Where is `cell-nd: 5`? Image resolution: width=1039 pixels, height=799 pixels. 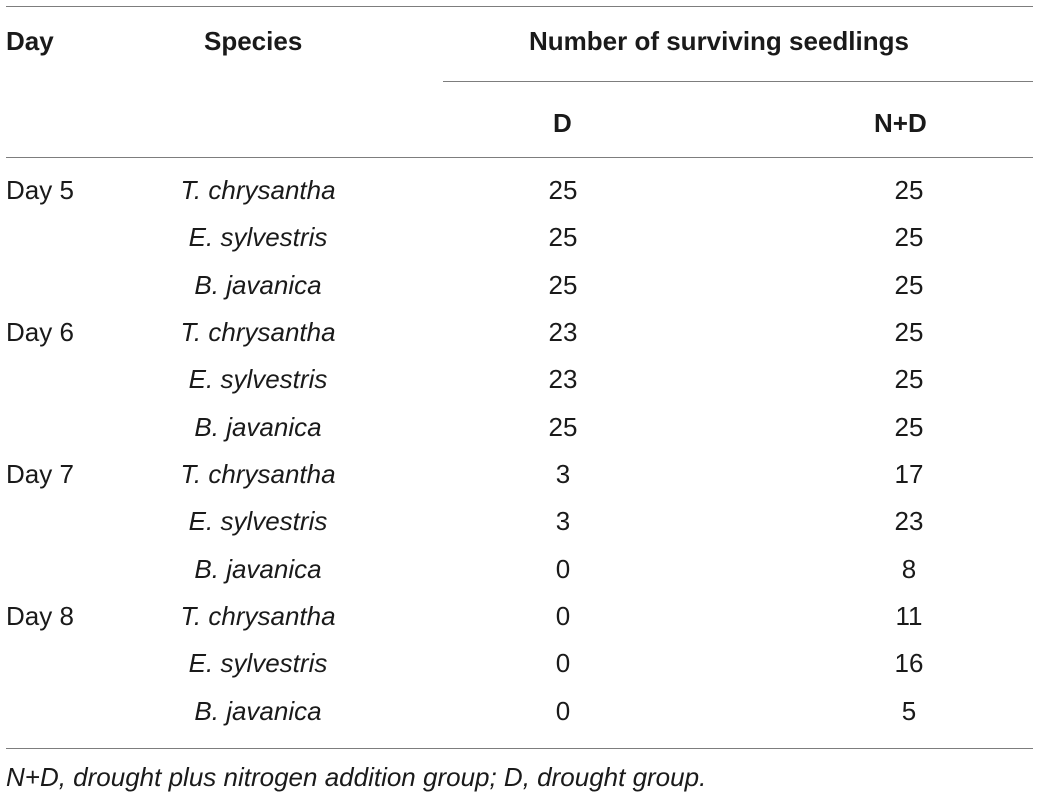 cell-nd: 5 is located at coordinates (909, 711).